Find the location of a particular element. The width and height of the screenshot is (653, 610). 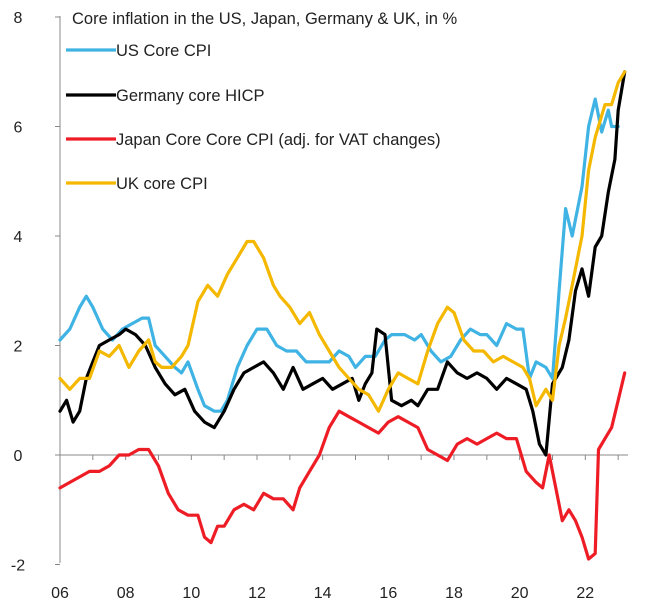

y-tick-label: 8 is located at coordinates (18, 18).